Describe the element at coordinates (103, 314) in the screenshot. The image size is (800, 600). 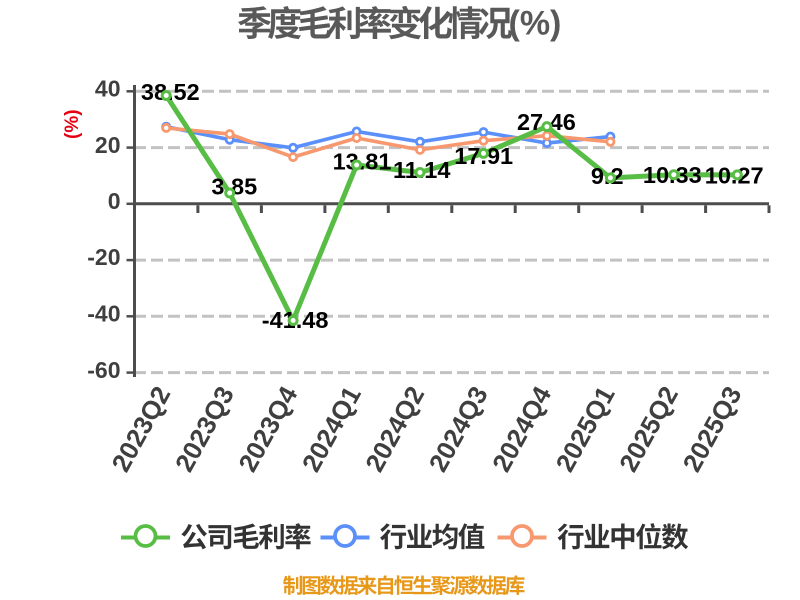
I see `svg-text: -40` at that location.